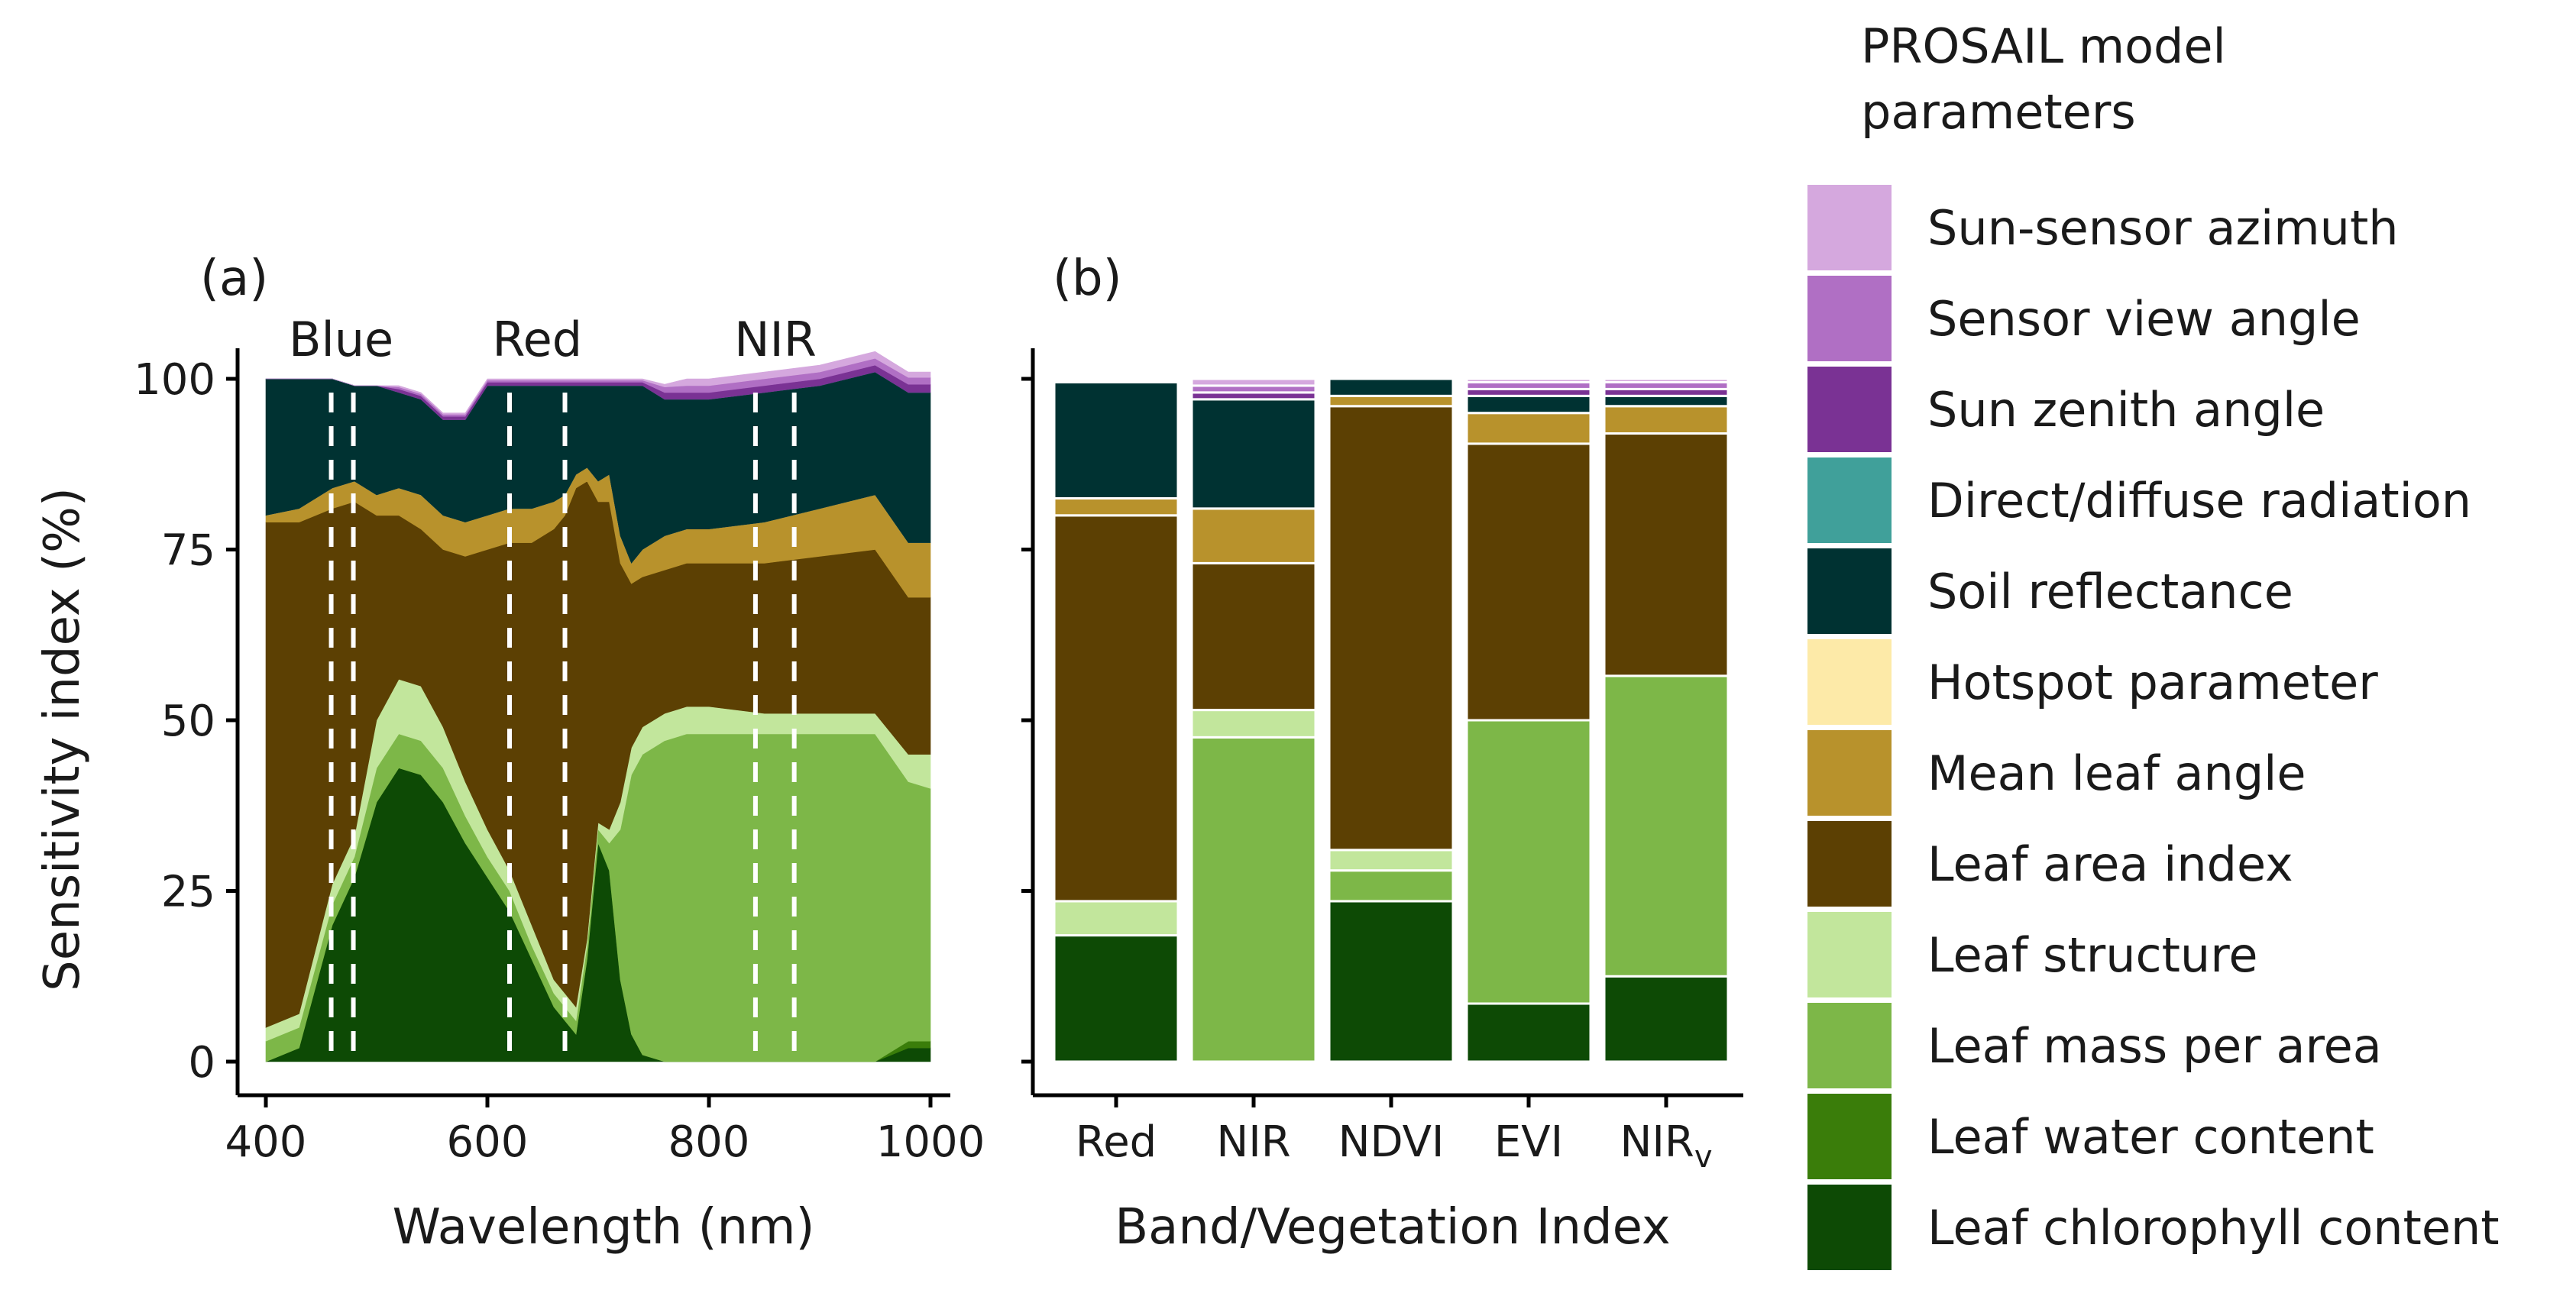 The width and height of the screenshot is (2576, 1290). What do you see at coordinates (2152, 682) in the screenshot?
I see `legend-label-hotspot_parameter: Hotspot parameter` at bounding box center [2152, 682].